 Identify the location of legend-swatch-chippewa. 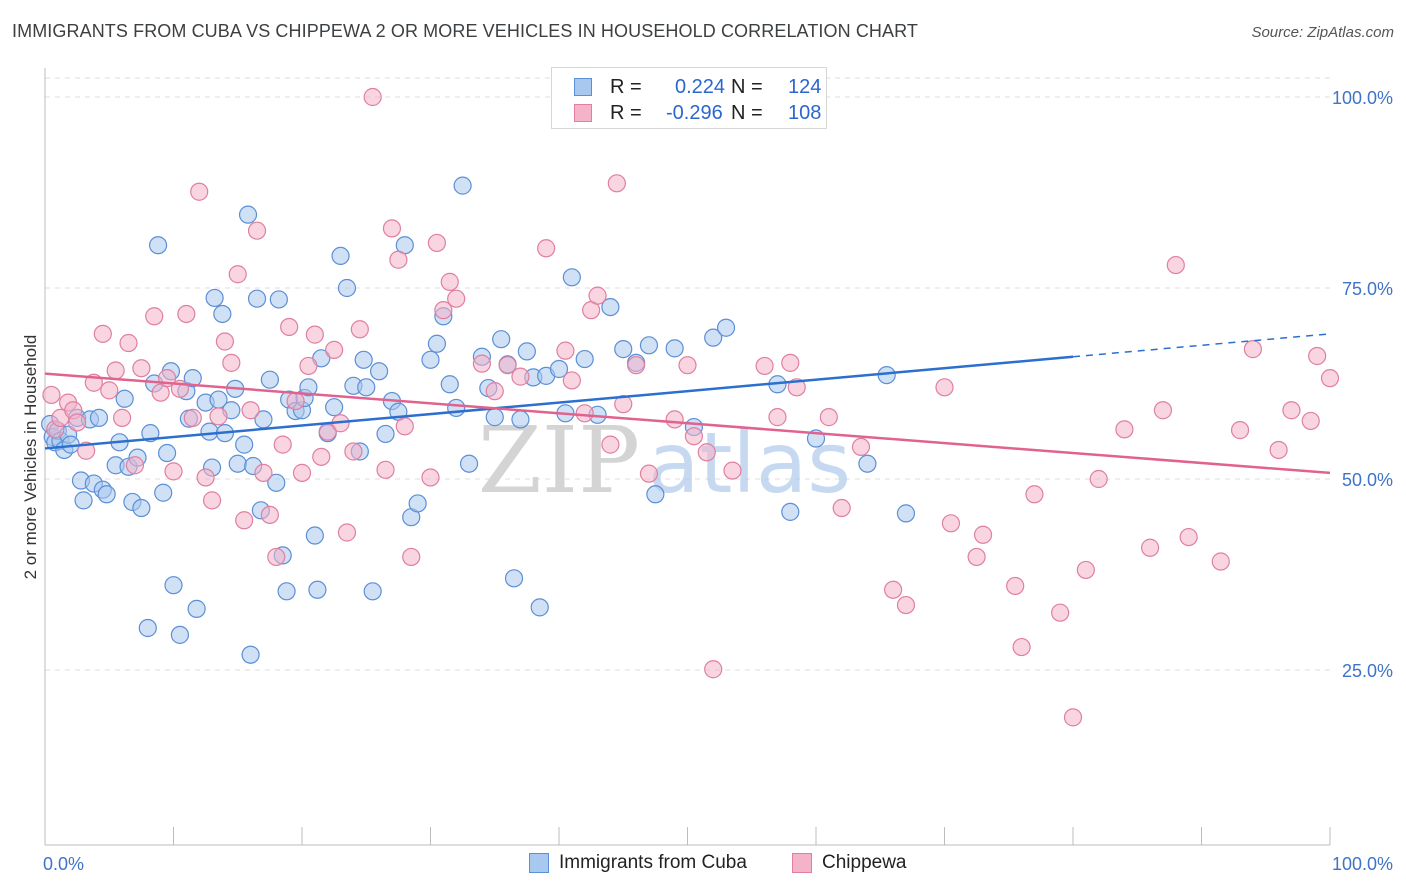
(583, 113).